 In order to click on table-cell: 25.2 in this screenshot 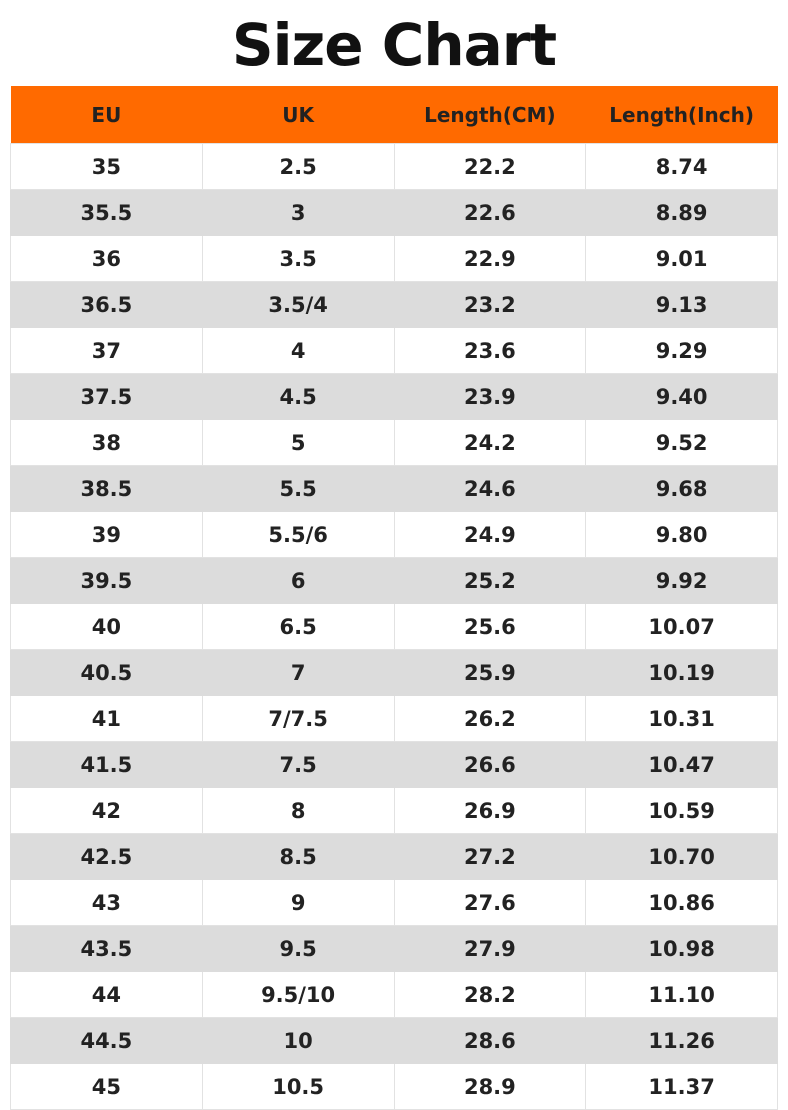, I will do `click(490, 580)`.